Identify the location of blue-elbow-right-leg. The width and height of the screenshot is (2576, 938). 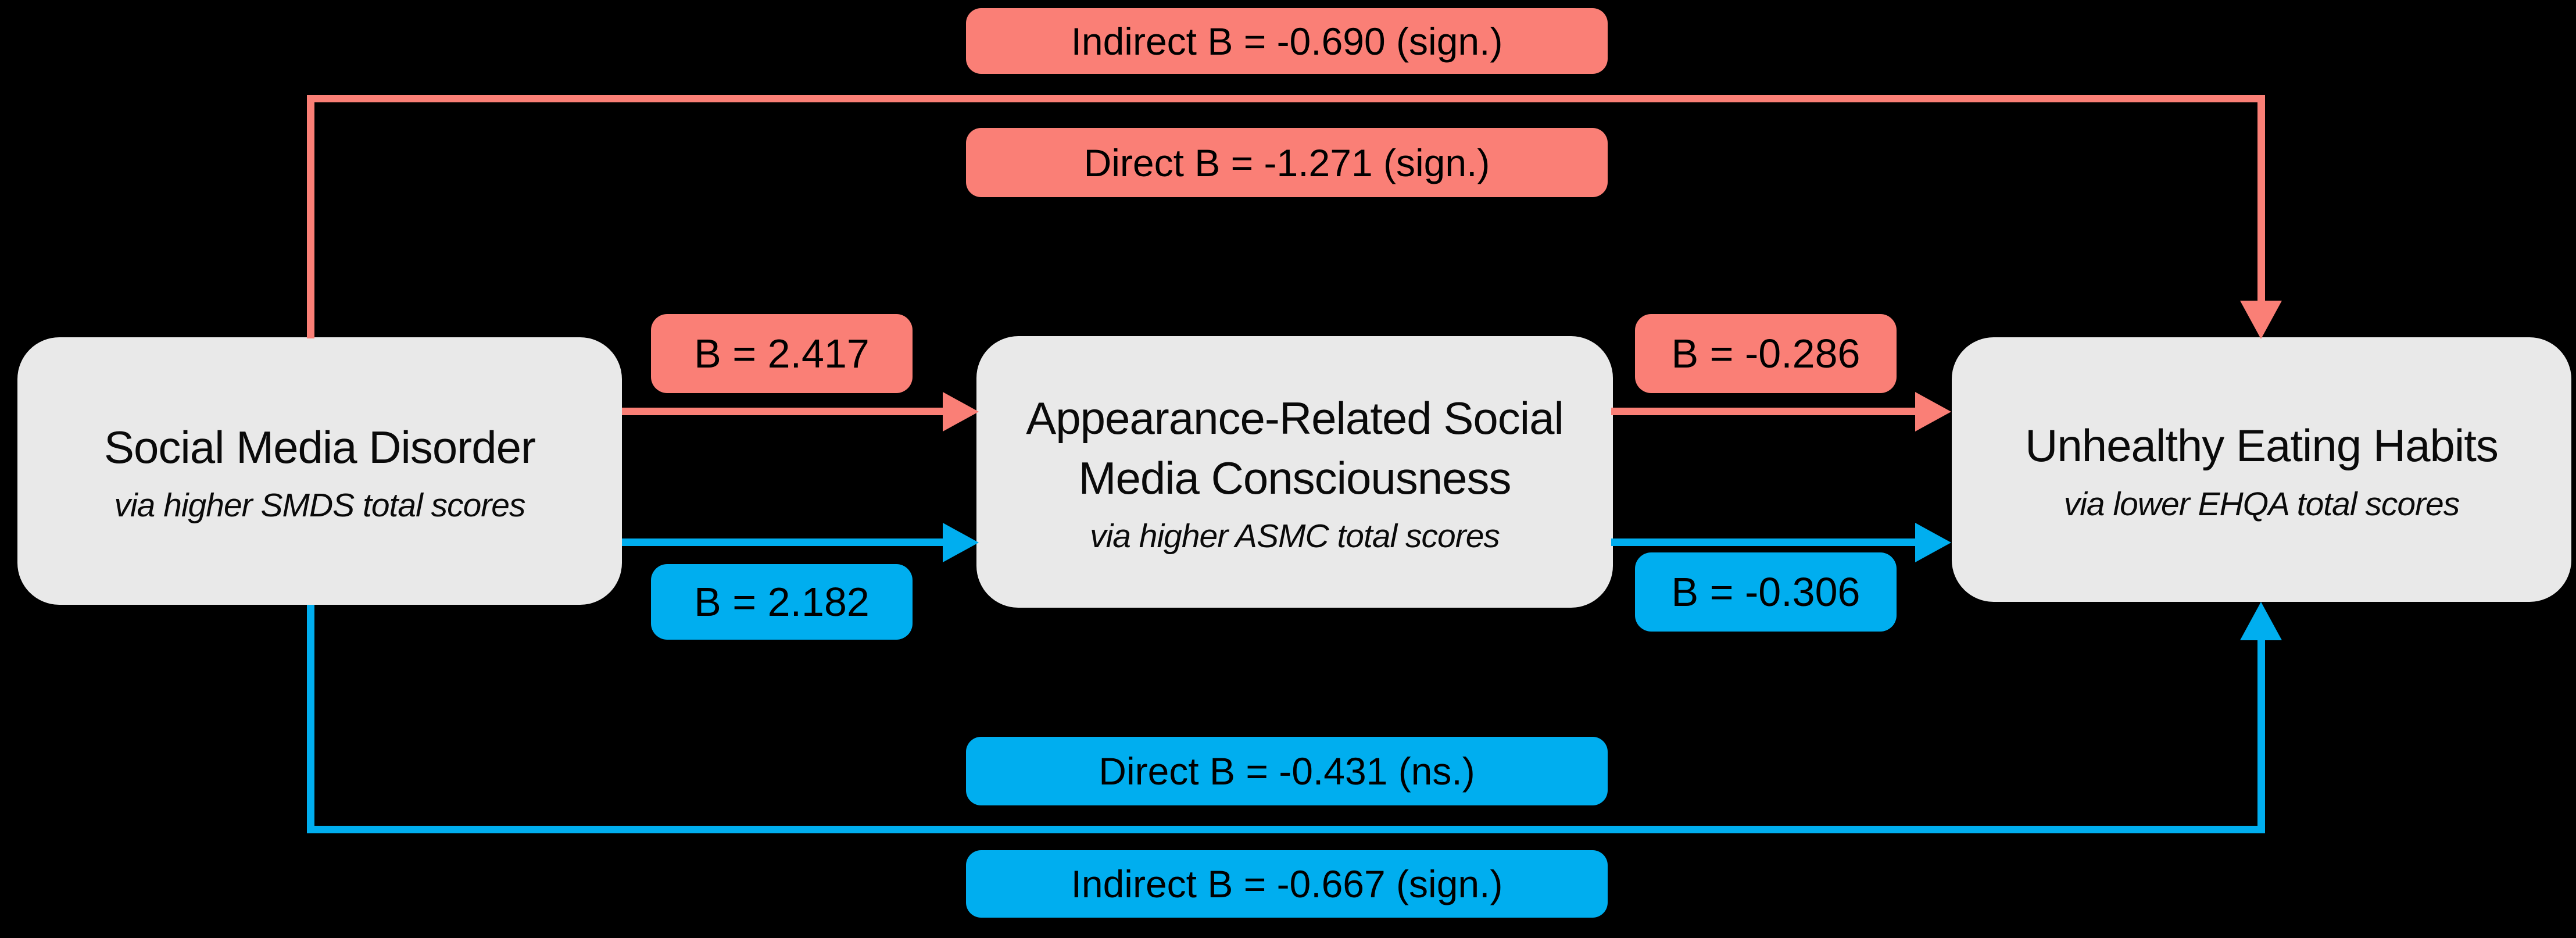
(2261, 736).